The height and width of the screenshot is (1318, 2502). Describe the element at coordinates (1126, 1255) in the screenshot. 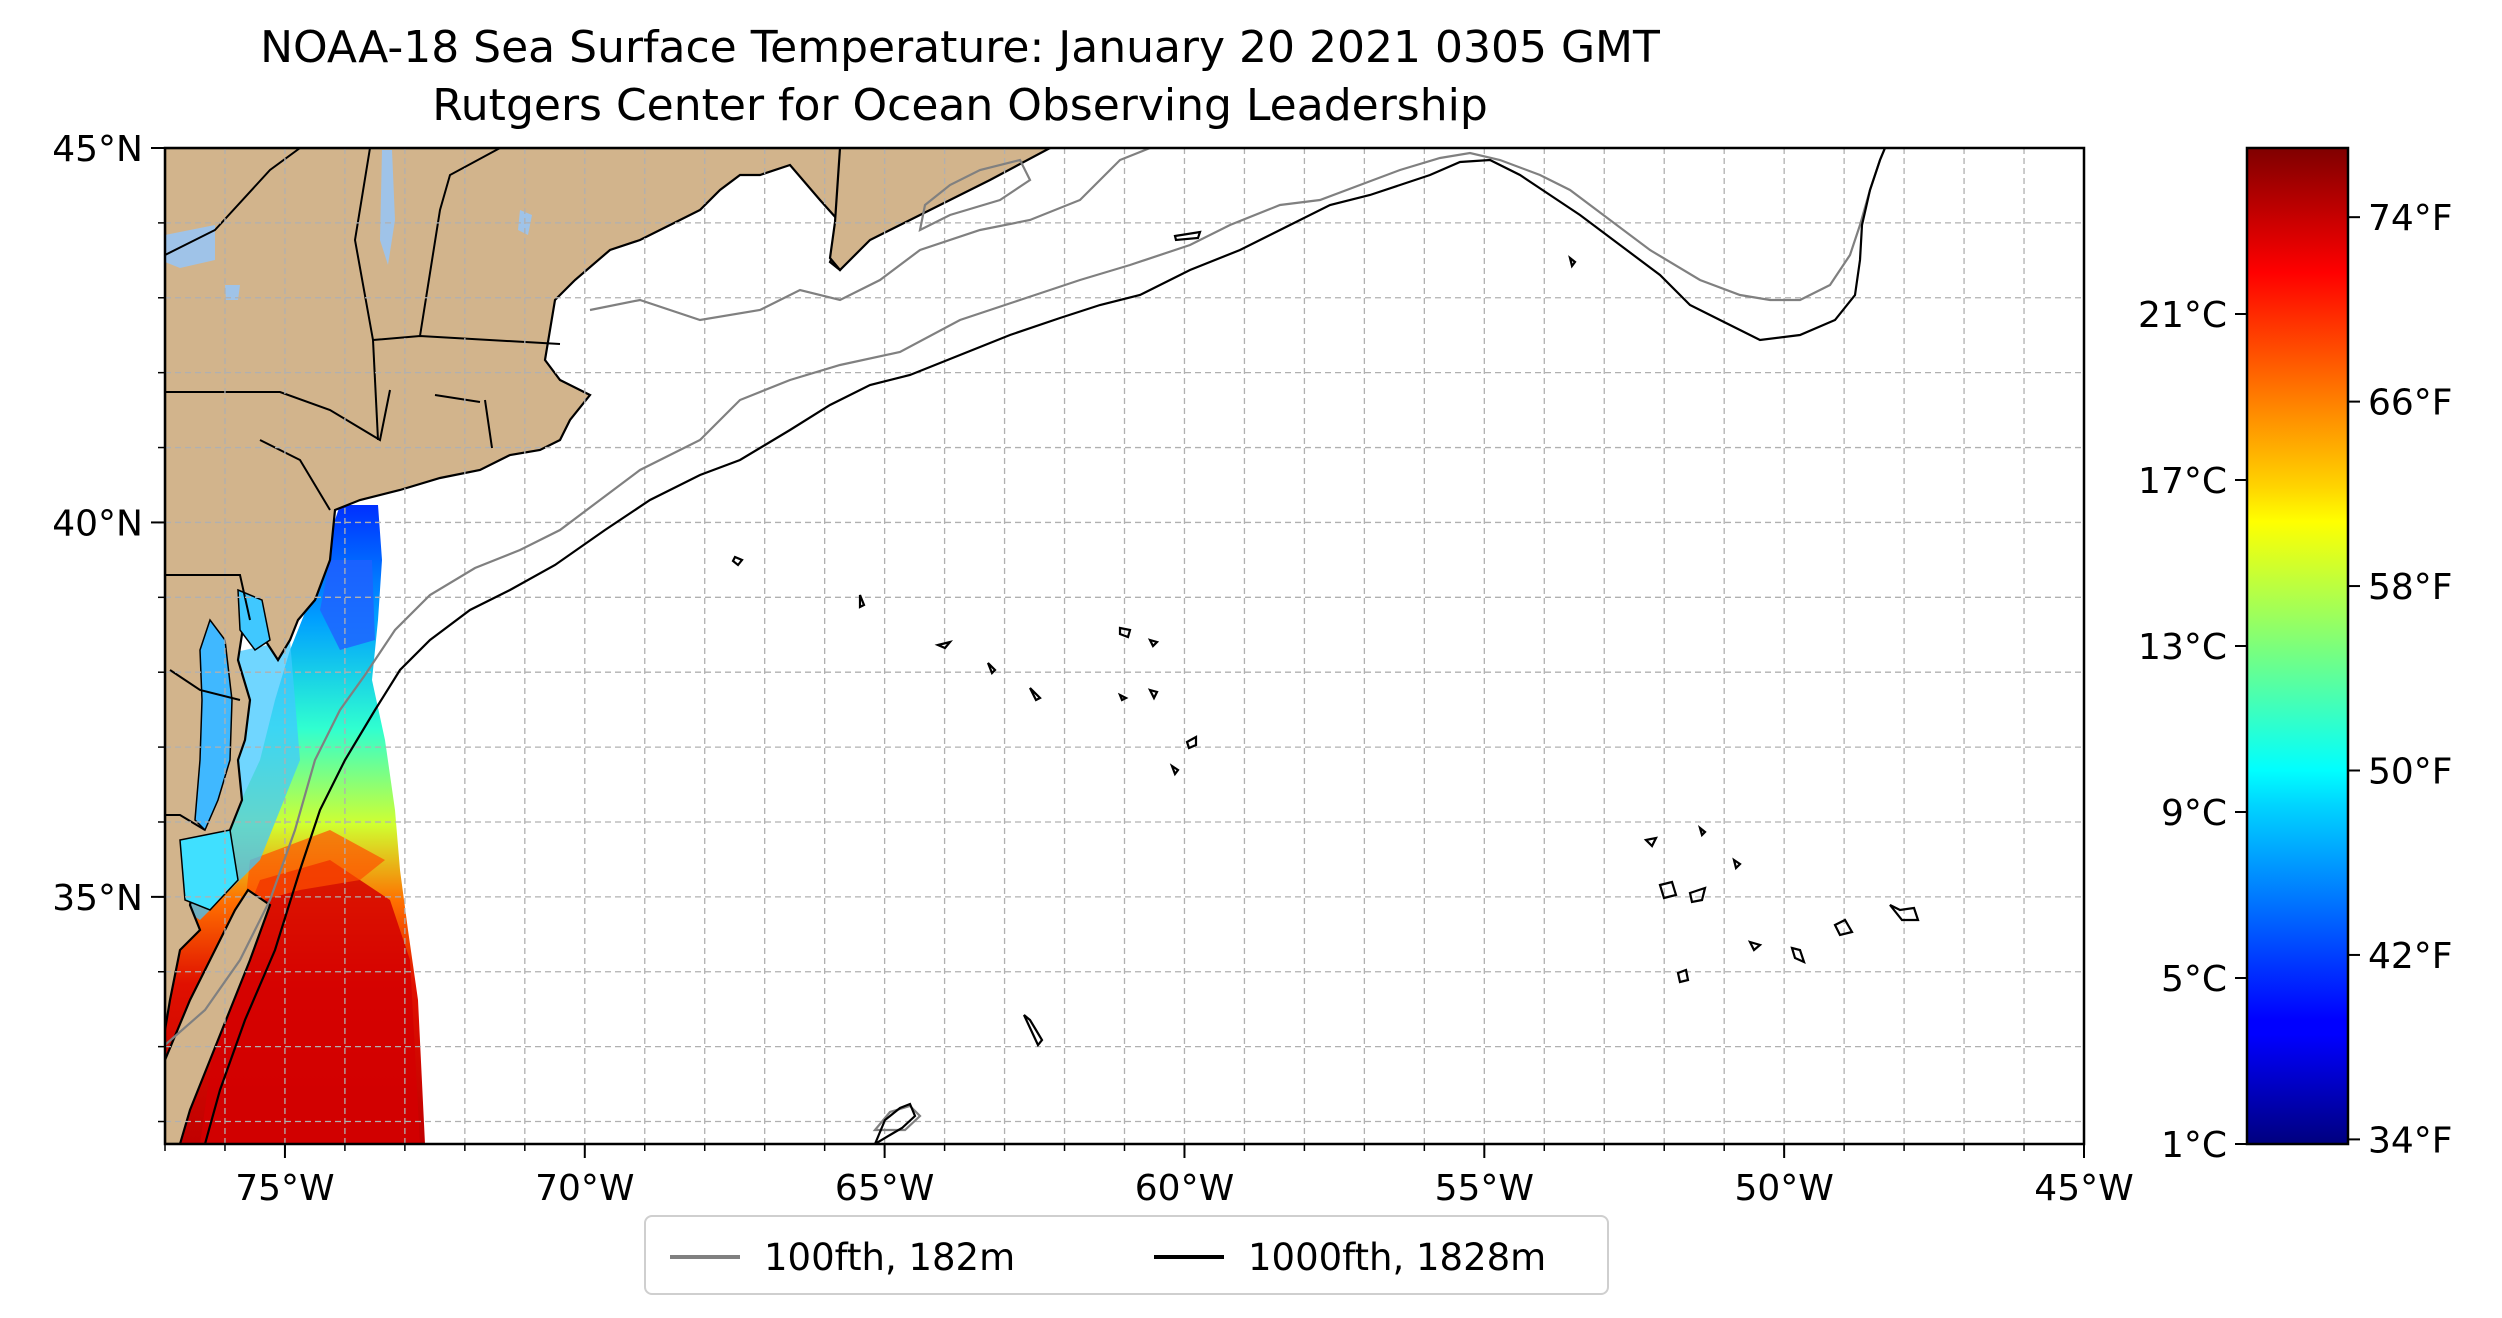

I see `legend: 100fth, 182m 1000fth, 1828m` at that location.